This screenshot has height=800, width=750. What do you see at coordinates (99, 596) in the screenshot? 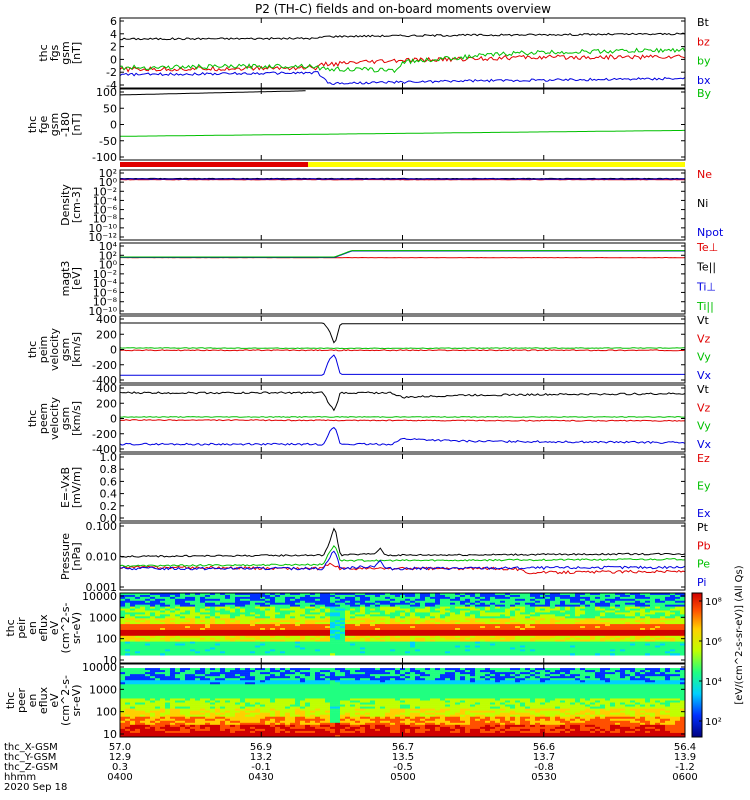
I see `y-tick-label: 10000` at bounding box center [99, 596].